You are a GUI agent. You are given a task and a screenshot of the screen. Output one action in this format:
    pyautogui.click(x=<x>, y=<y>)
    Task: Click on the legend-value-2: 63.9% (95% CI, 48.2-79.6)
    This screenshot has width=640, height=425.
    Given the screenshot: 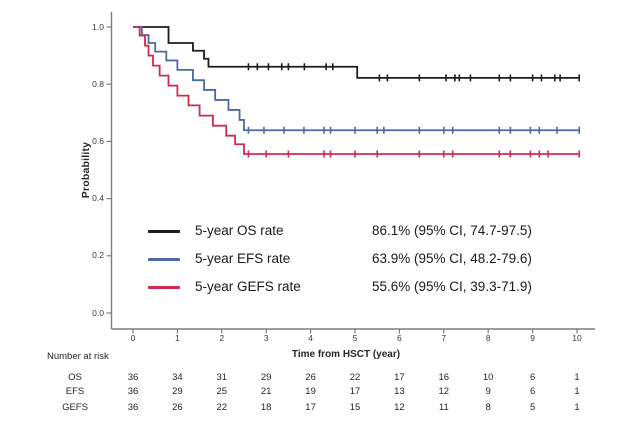 What is the action you would take?
    pyautogui.click(x=452, y=258)
    